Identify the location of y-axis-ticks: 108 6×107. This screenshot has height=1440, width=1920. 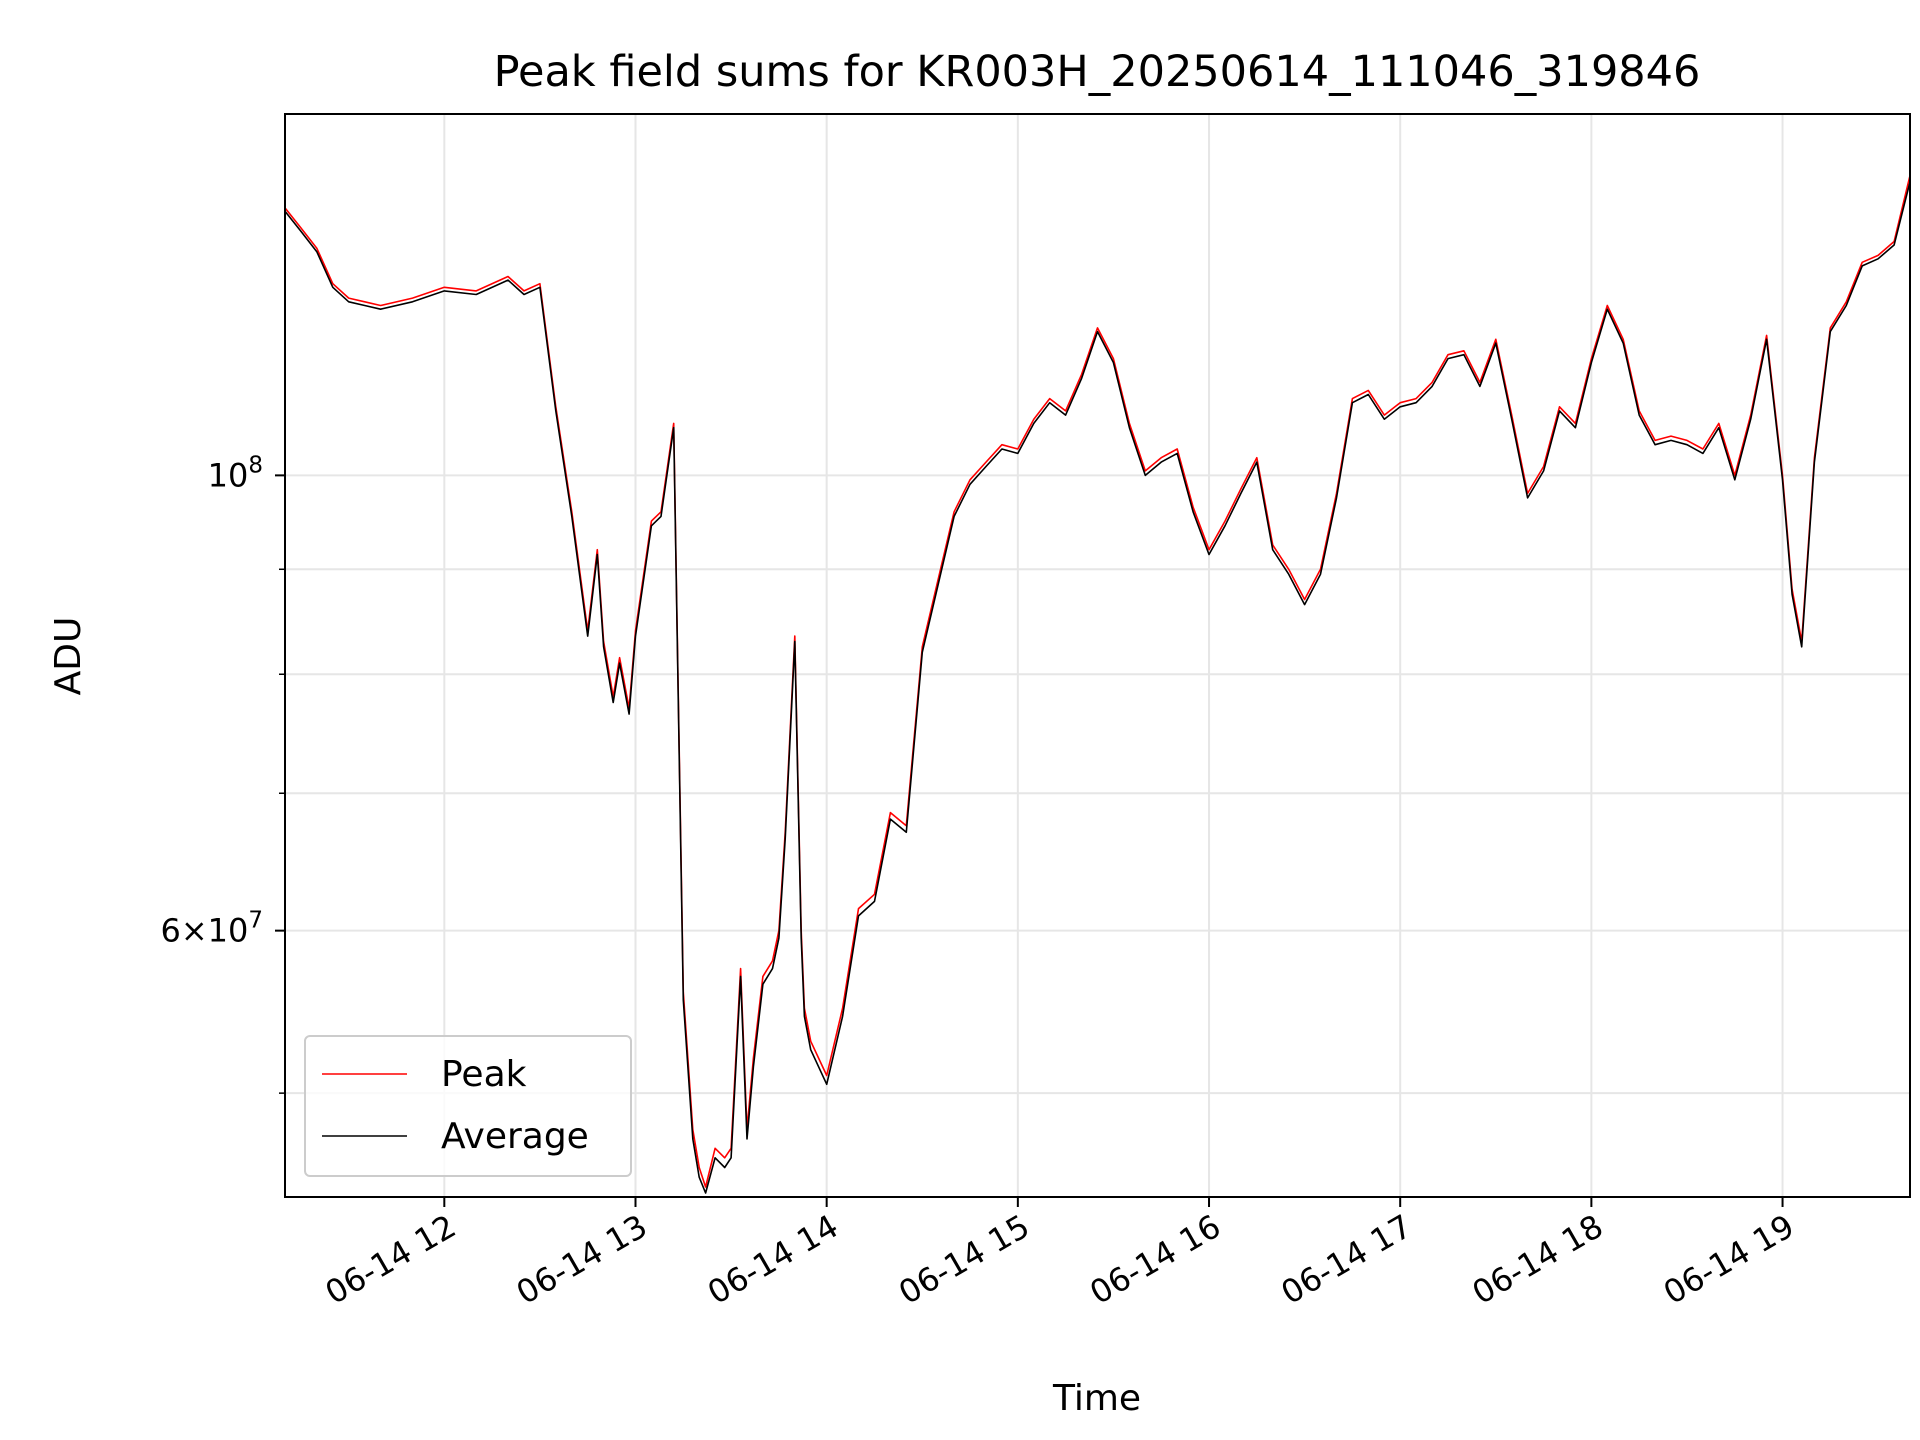
(222, 773).